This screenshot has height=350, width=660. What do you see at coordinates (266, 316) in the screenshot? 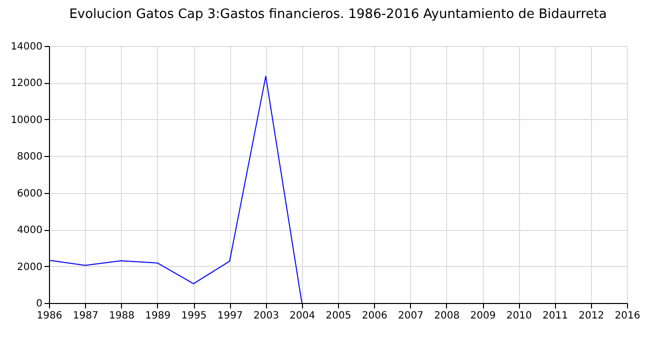
I see `x-tick-label: 2003` at bounding box center [266, 316].